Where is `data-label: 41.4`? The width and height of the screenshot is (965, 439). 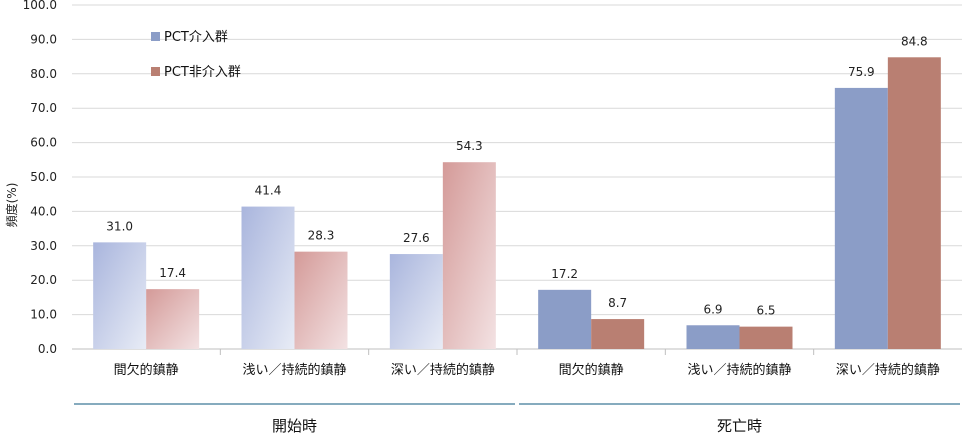 data-label: 41.4 is located at coordinates (268, 191).